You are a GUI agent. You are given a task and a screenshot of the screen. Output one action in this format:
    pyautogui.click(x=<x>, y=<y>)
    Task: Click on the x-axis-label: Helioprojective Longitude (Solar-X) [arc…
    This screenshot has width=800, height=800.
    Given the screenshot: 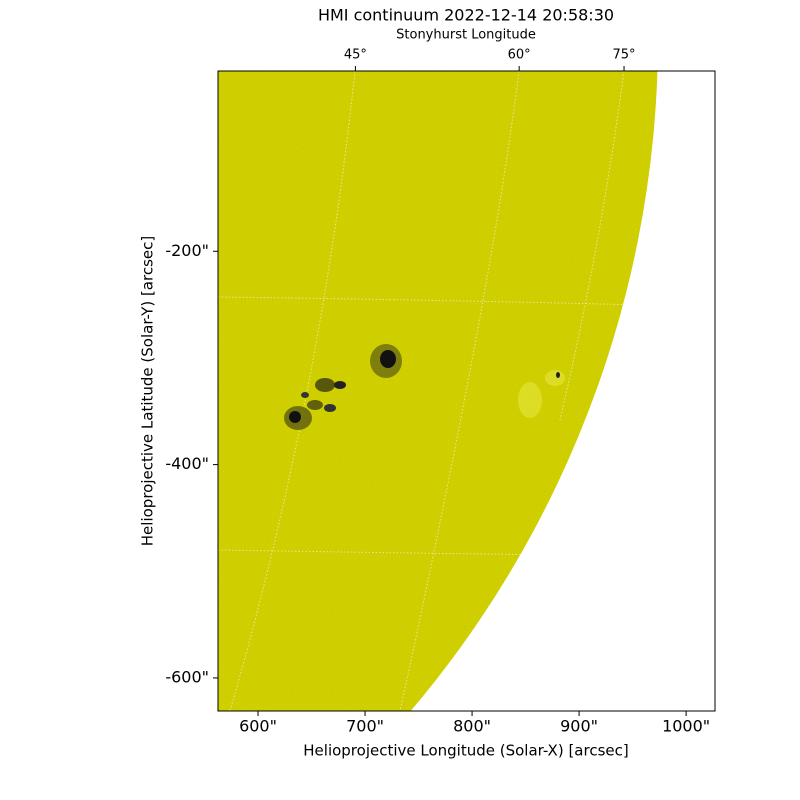 What is the action you would take?
    pyautogui.click(x=465, y=751)
    